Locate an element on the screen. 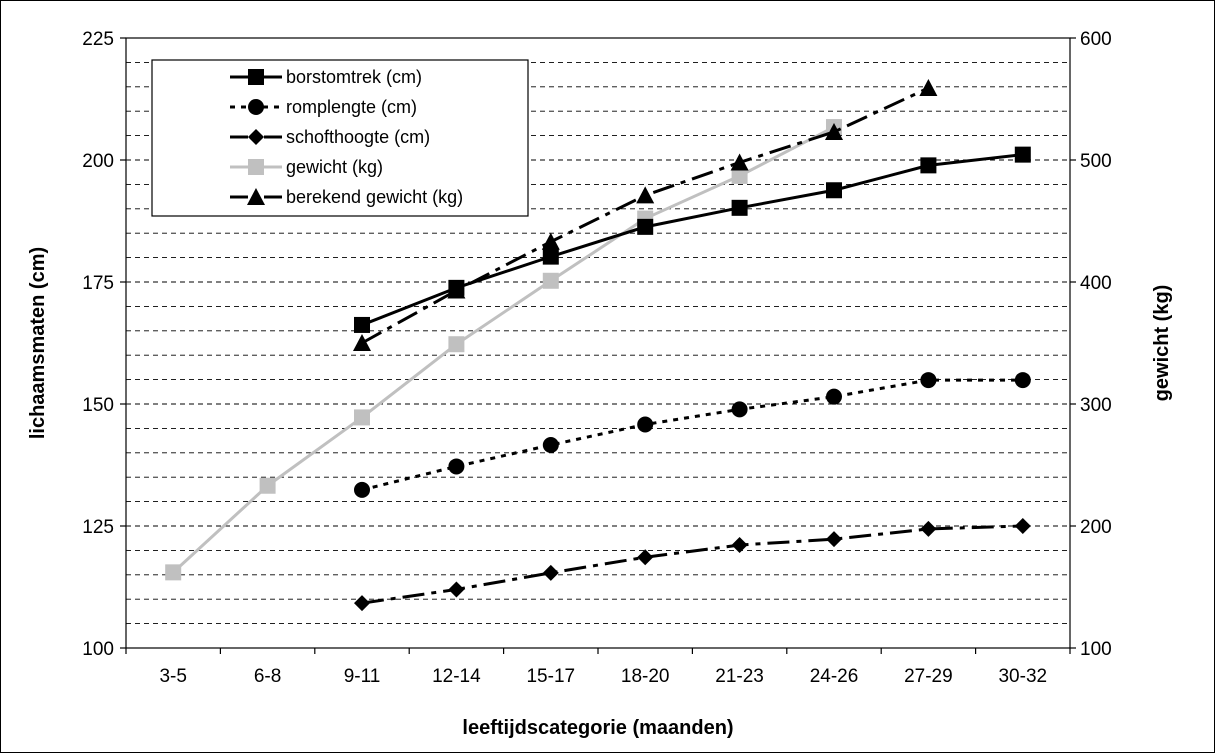  y2-tick-label: 600 is located at coordinates (1096, 39).